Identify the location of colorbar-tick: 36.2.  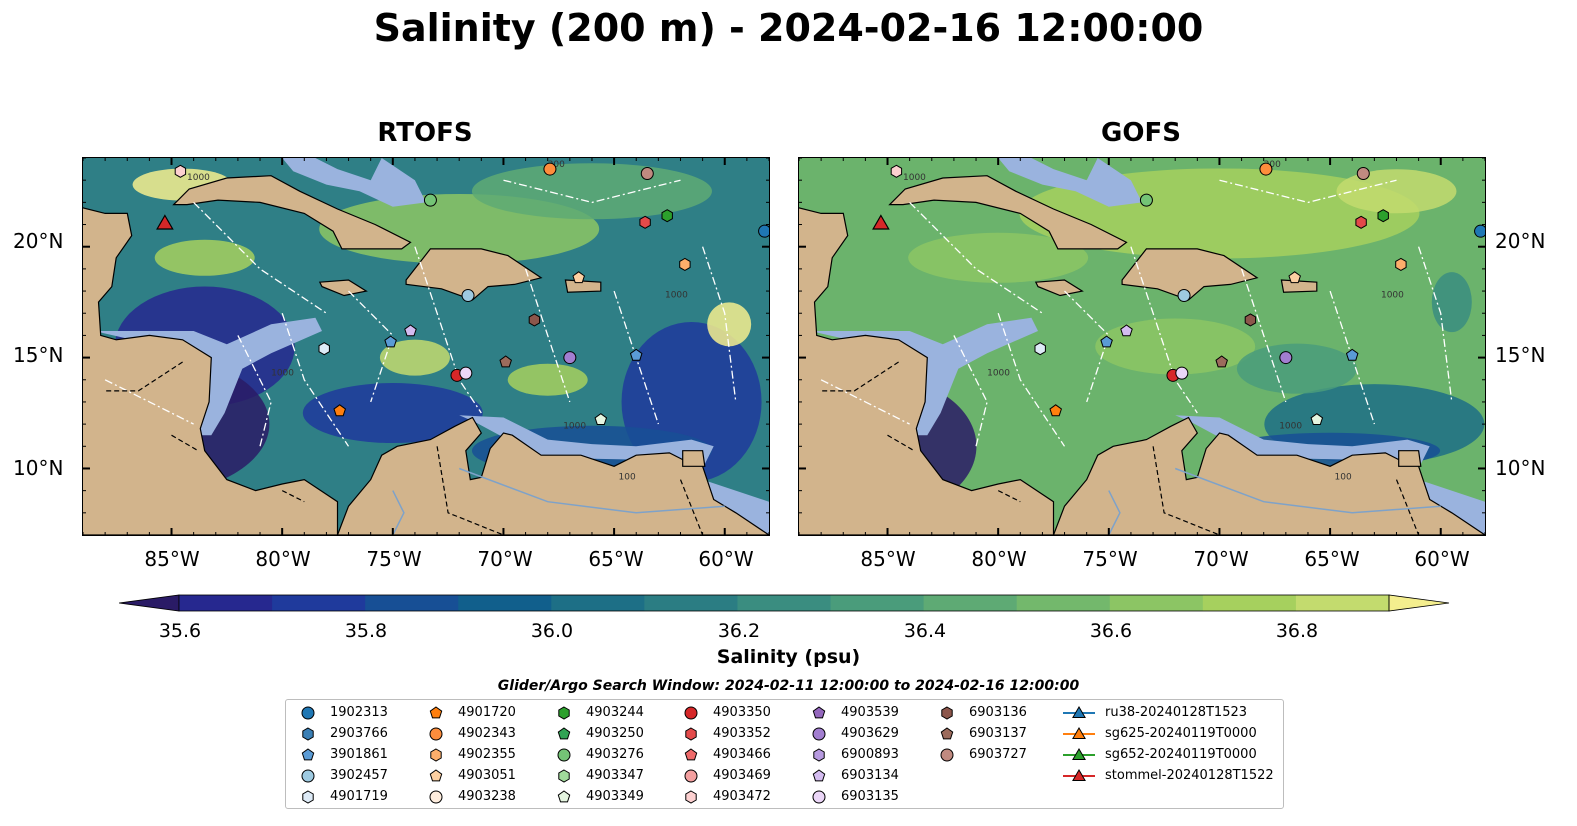
(739, 631).